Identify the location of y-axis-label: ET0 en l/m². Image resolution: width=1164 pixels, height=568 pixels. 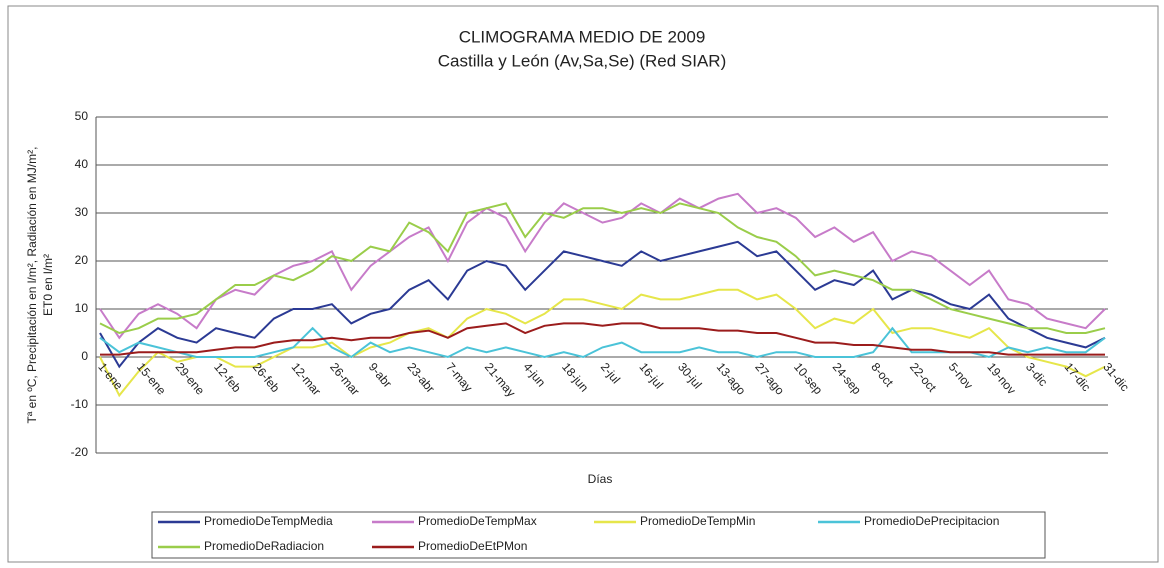
(48, 285).